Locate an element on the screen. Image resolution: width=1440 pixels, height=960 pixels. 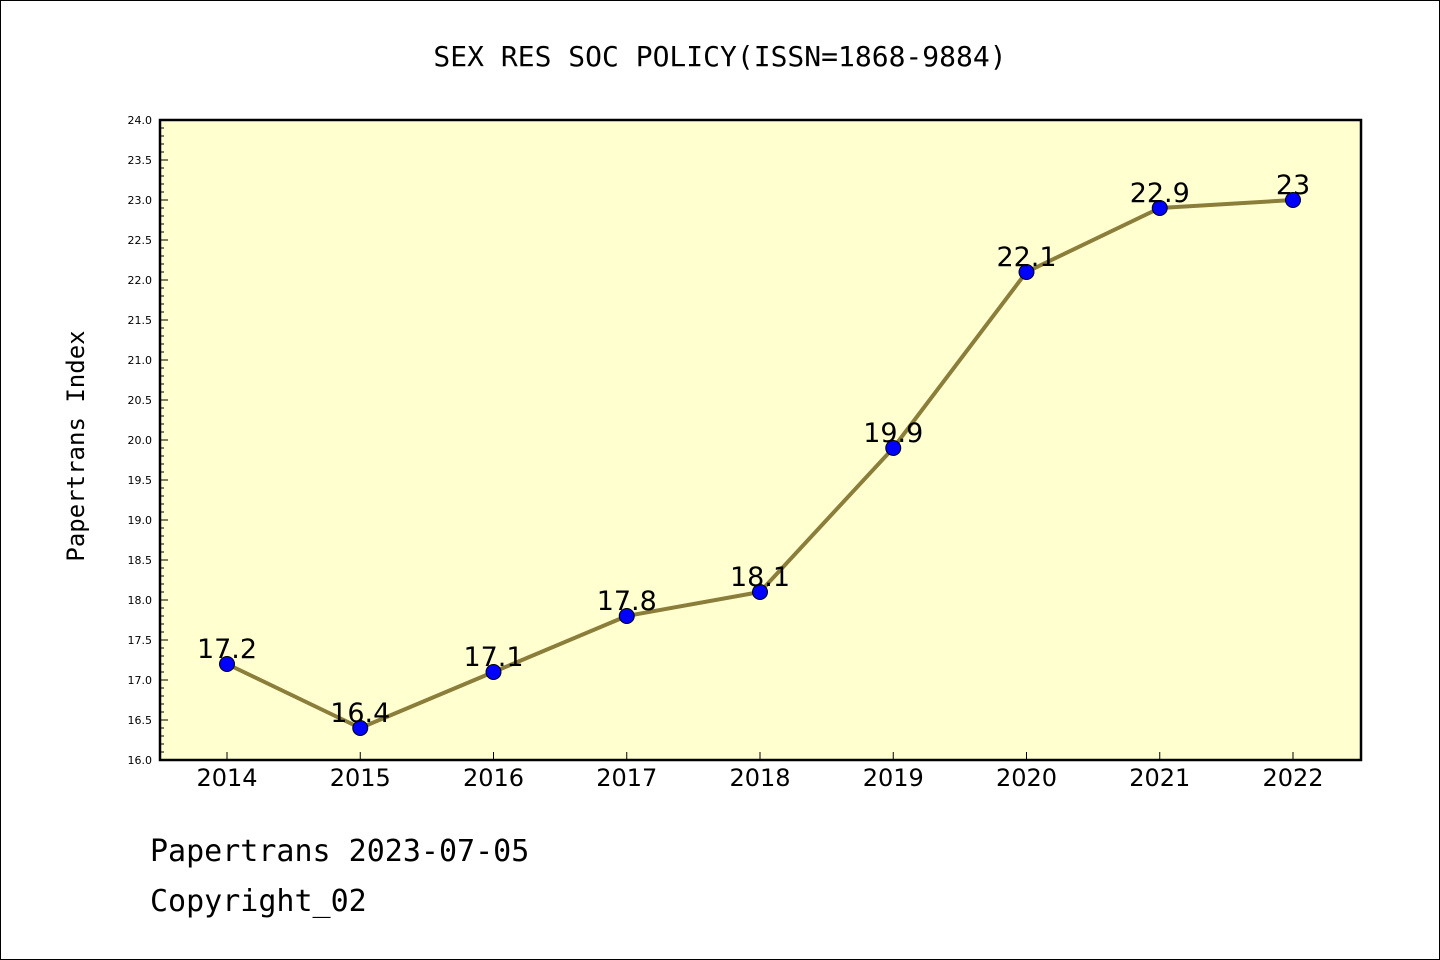
y-tick-label: 24.0 is located at coordinates (140, 120).